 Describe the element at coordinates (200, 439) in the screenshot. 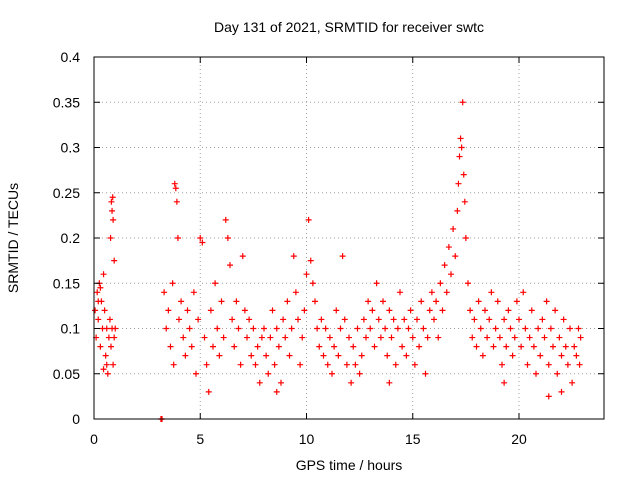

I see `x-tick-label: 5` at that location.